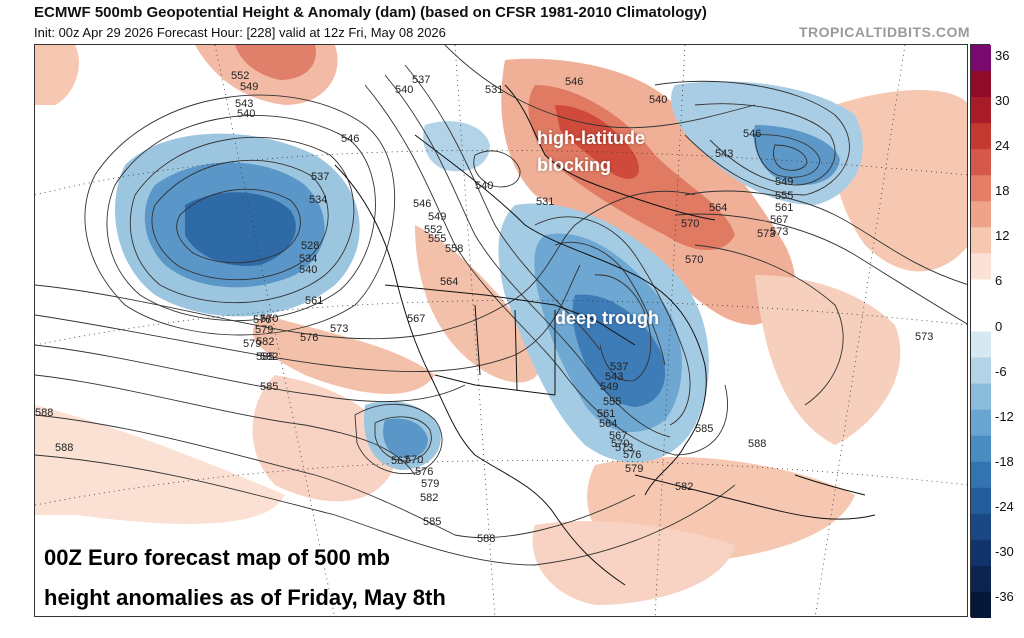 This screenshot has width=1024, height=638. Describe the element at coordinates (1001, 371) in the screenshot. I see `colorbar-tick-label: -6` at that location.